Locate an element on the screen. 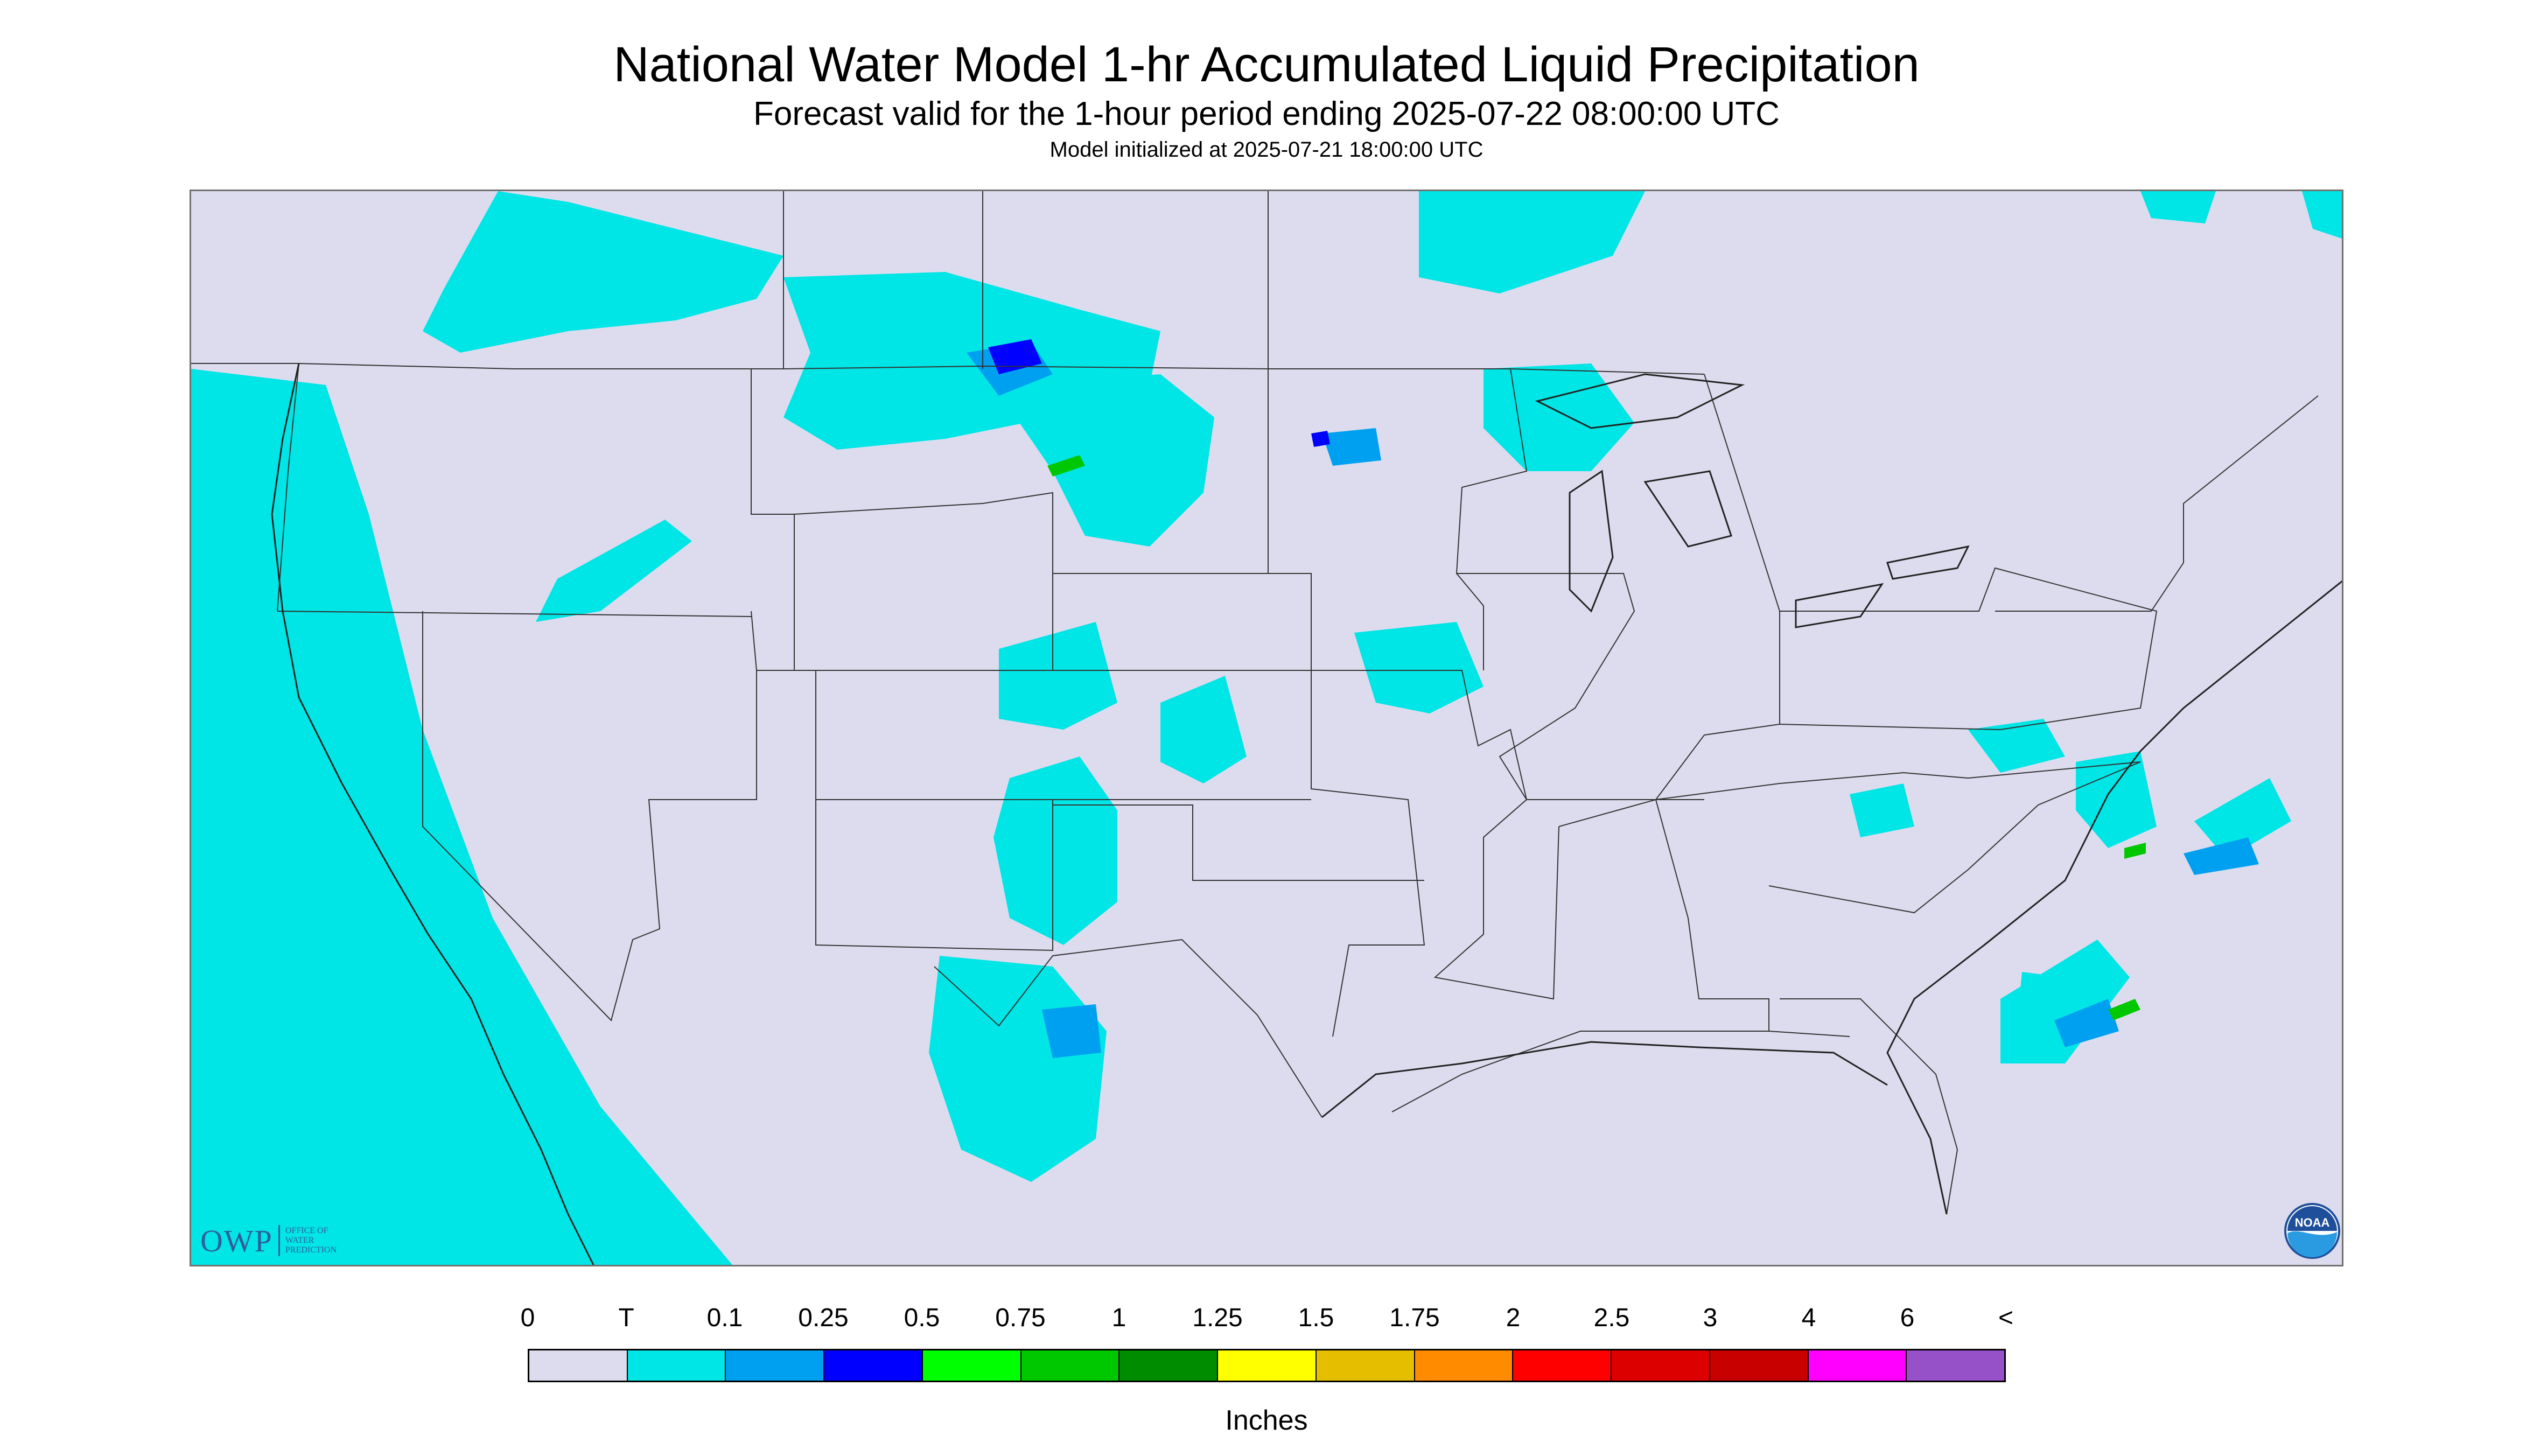 This screenshot has height=1456, width=2533. owp-logo-divider is located at coordinates (279, 1240).